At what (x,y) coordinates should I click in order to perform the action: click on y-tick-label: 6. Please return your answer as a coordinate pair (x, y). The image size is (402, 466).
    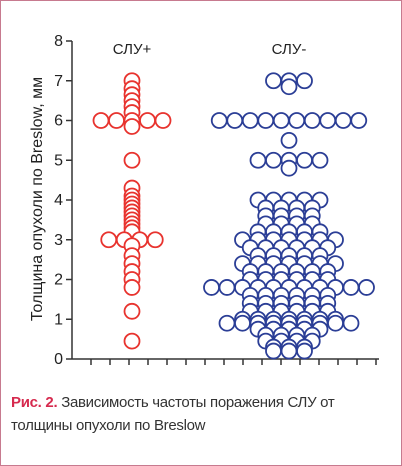
    Looking at the image, I should click on (58, 121).